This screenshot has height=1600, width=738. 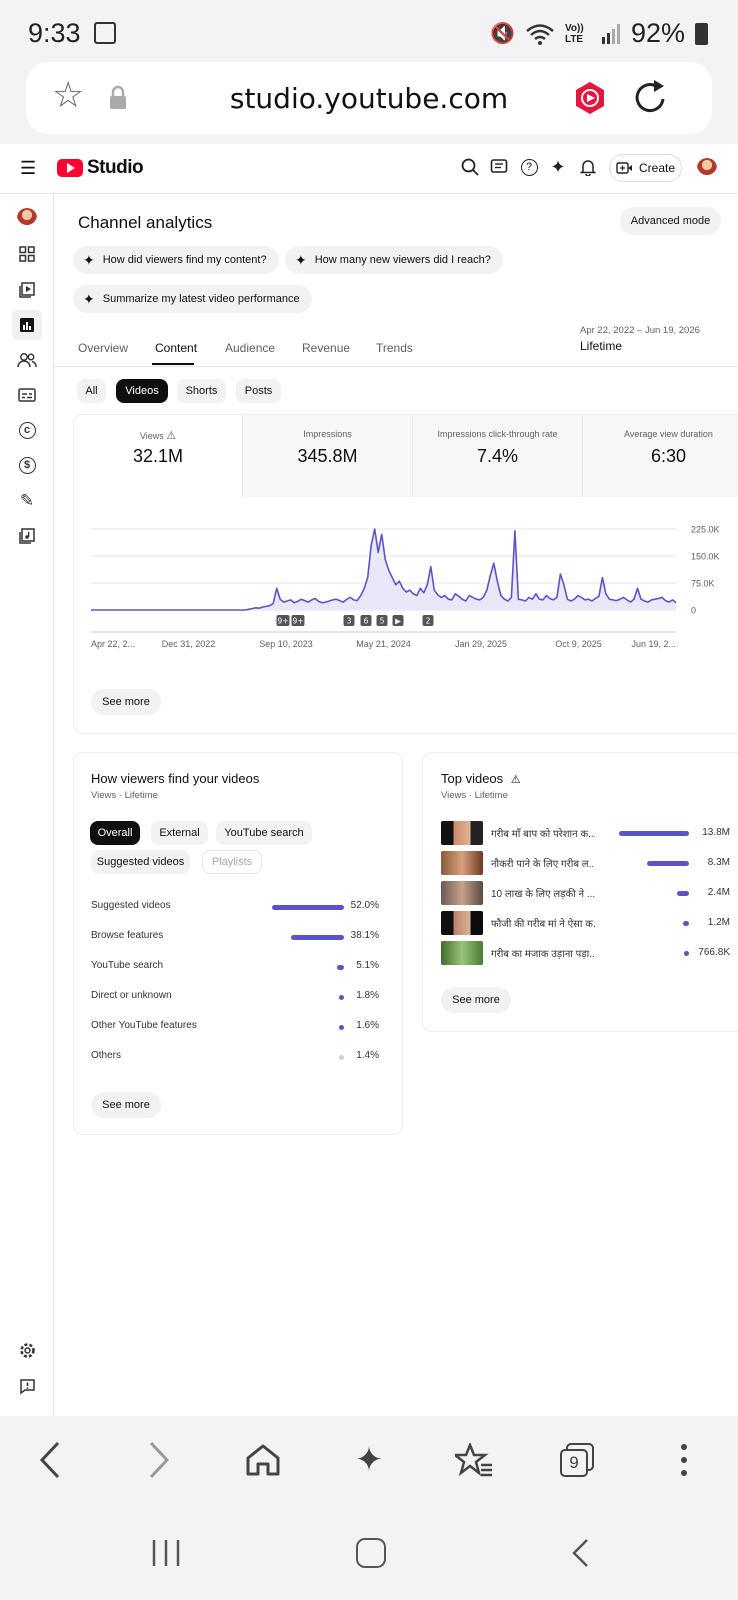 What do you see at coordinates (590, 98) in the screenshot?
I see `youtube-studio-extension-icon` at bounding box center [590, 98].